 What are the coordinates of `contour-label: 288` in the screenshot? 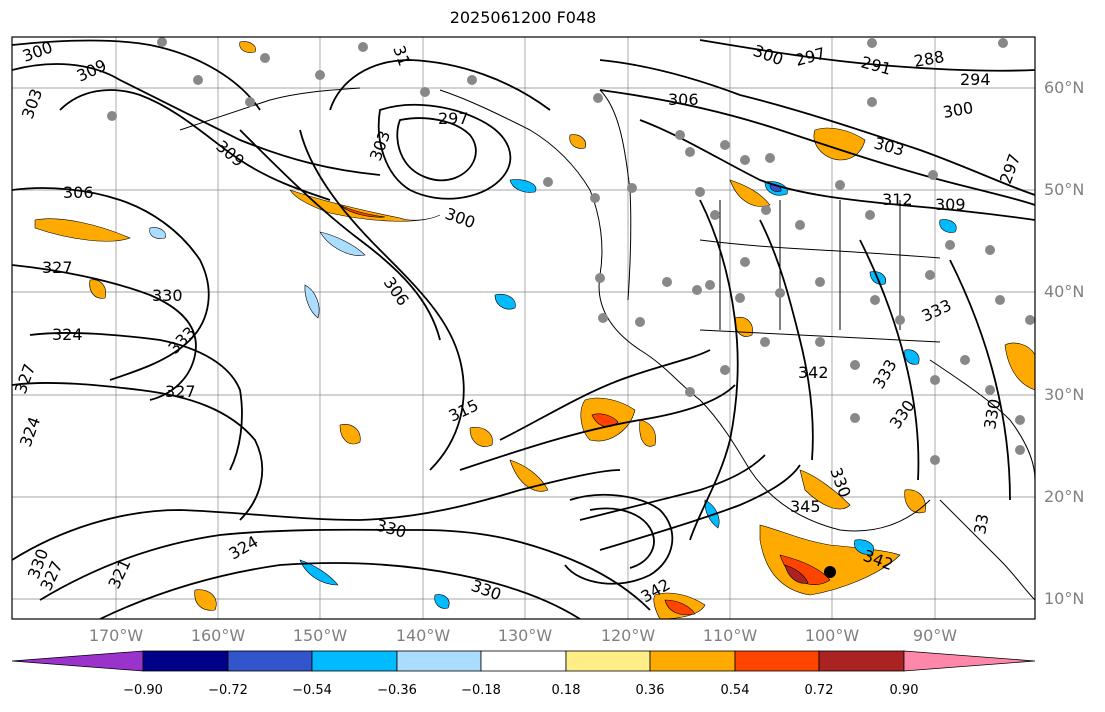 It's located at (928, 59).